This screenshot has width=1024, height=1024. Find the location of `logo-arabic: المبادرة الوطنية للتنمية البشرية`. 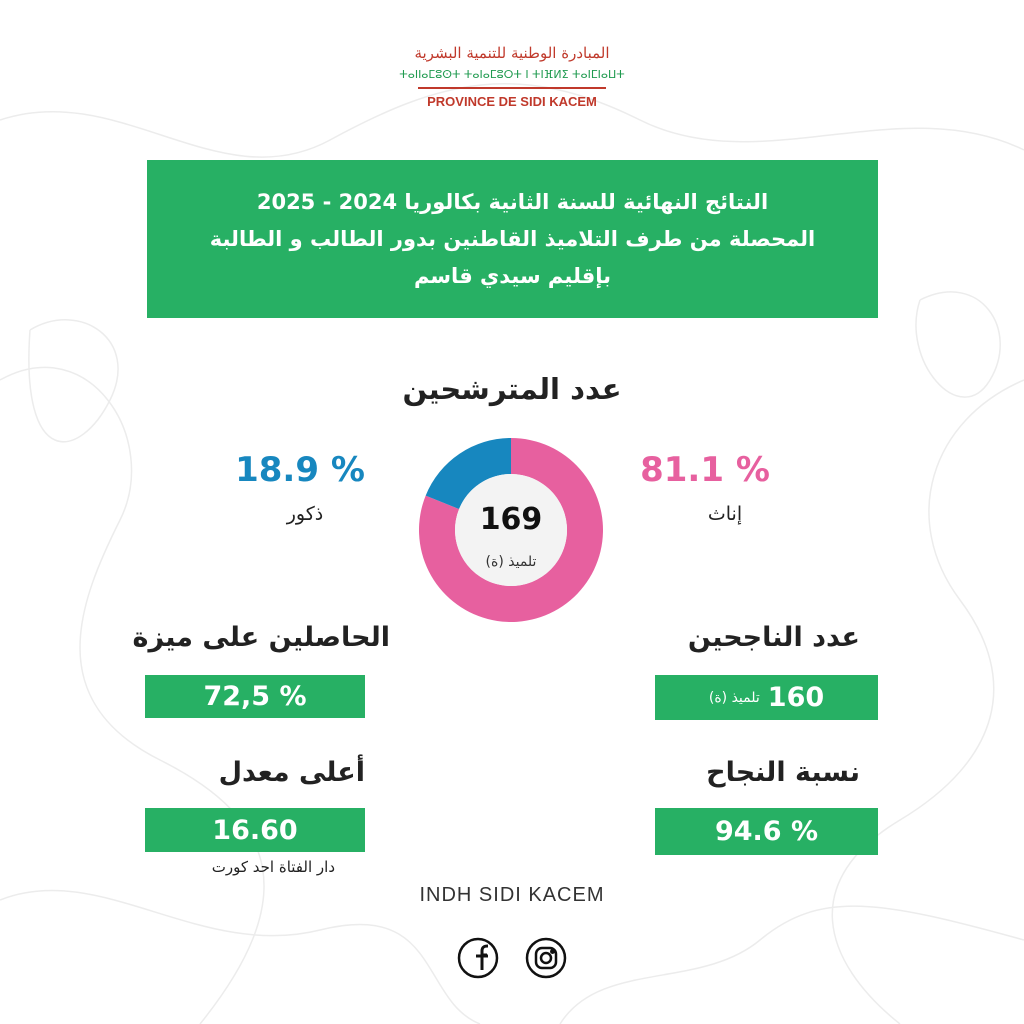

logo-arabic: المبادرة الوطنية للتنمية البشرية is located at coordinates (512, 53).